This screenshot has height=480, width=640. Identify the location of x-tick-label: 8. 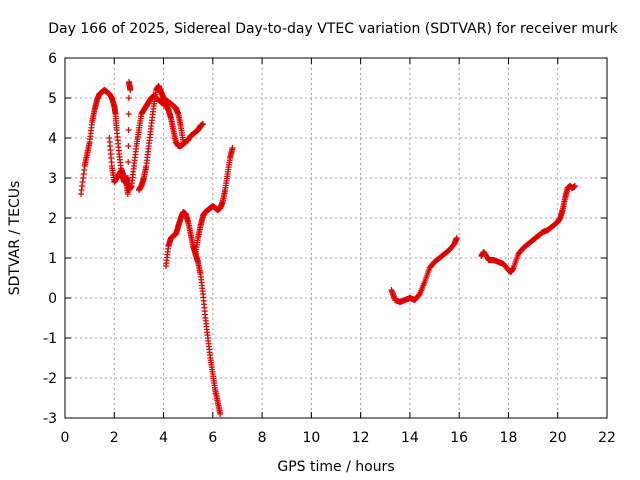
(262, 438).